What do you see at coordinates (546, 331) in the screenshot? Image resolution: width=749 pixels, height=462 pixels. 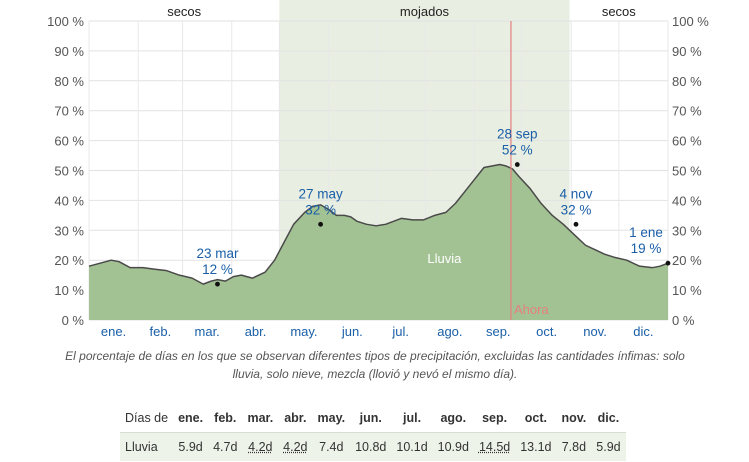 I see `x-tick-label: oct.` at bounding box center [546, 331].